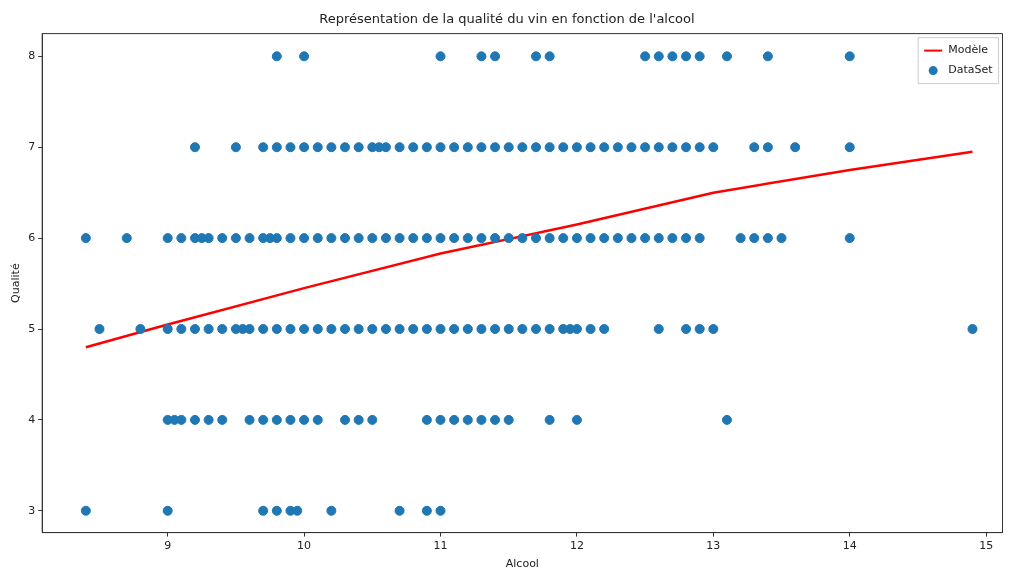 The height and width of the screenshot is (578, 1013). Describe the element at coordinates (576, 546) in the screenshot. I see `x-tick-label: 12` at that location.